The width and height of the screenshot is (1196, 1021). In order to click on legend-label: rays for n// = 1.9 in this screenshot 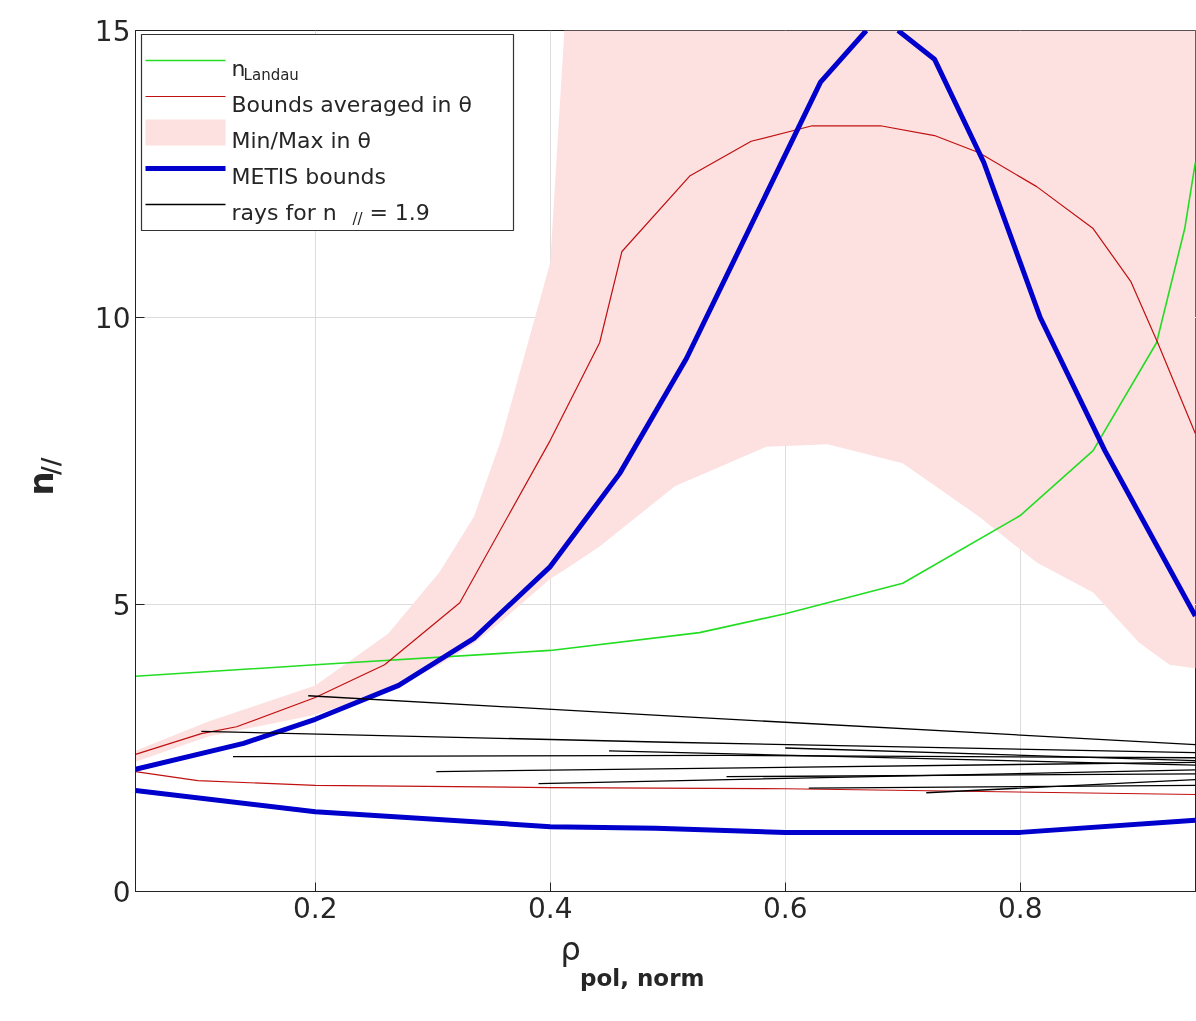, I will do `click(330, 213)`.